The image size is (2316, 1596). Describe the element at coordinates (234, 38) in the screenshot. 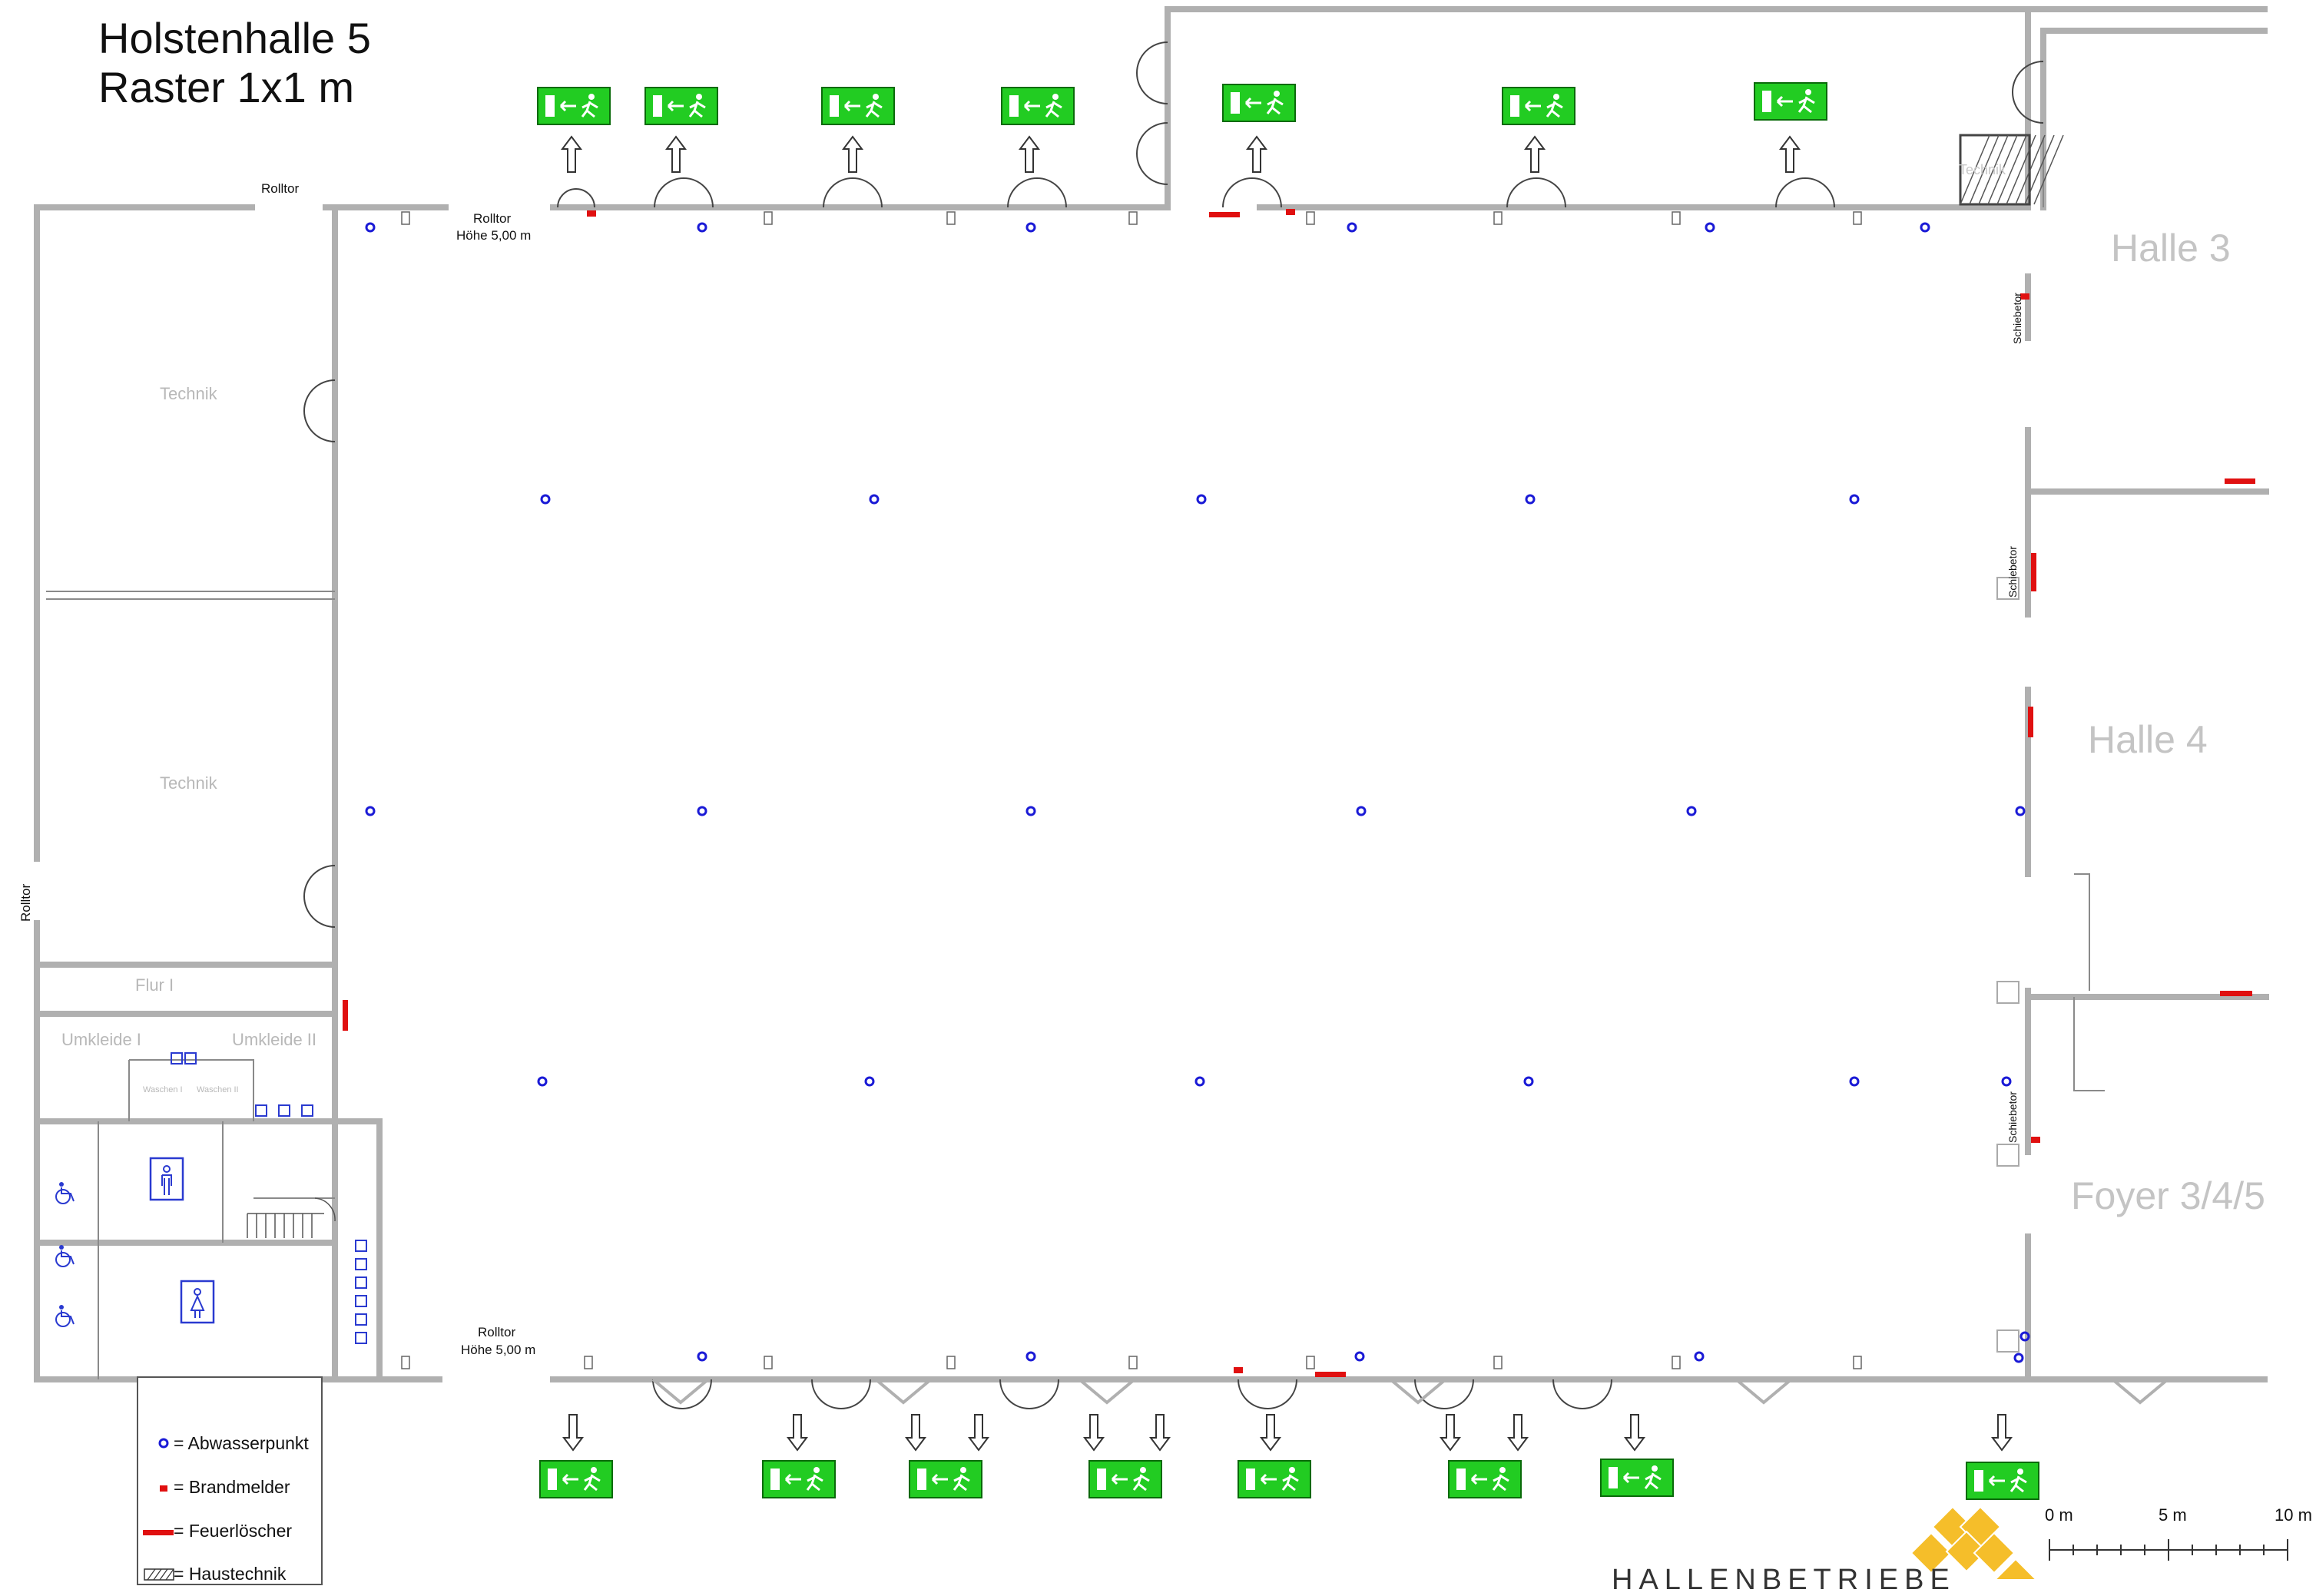

I see `page-title: Holstenhalle 5` at that location.